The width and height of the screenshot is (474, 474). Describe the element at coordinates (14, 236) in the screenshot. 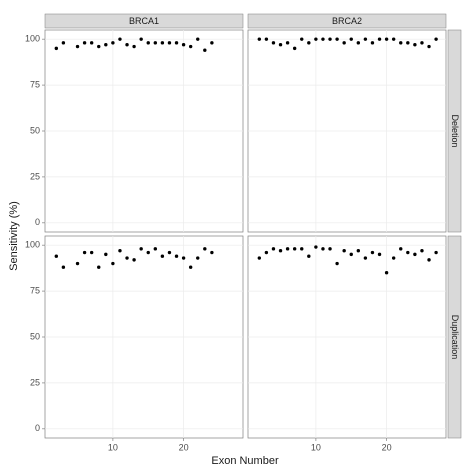

I see `y-axis-title: Sensitivity (%)` at that location.